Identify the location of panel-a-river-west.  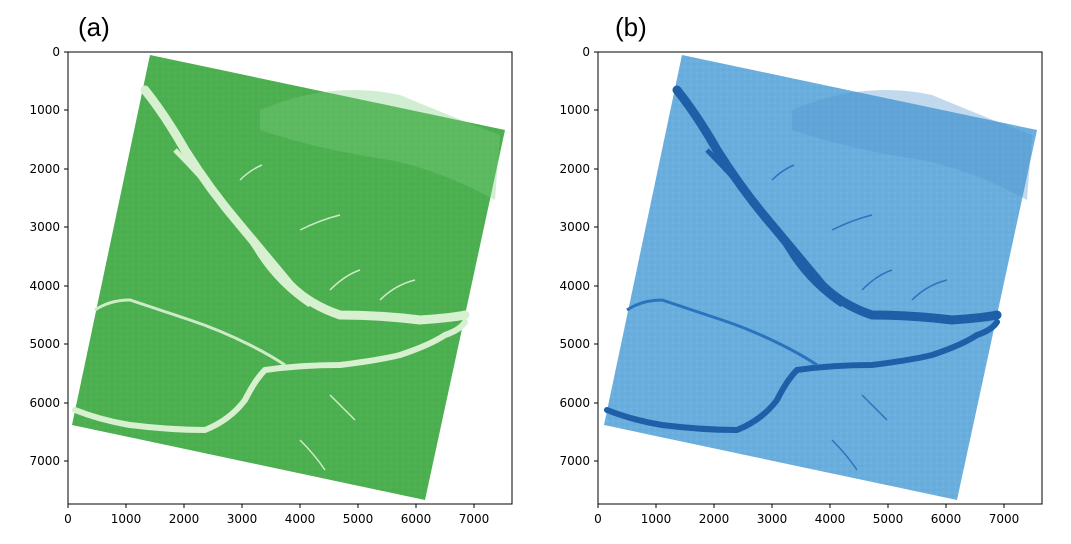
(190, 332).